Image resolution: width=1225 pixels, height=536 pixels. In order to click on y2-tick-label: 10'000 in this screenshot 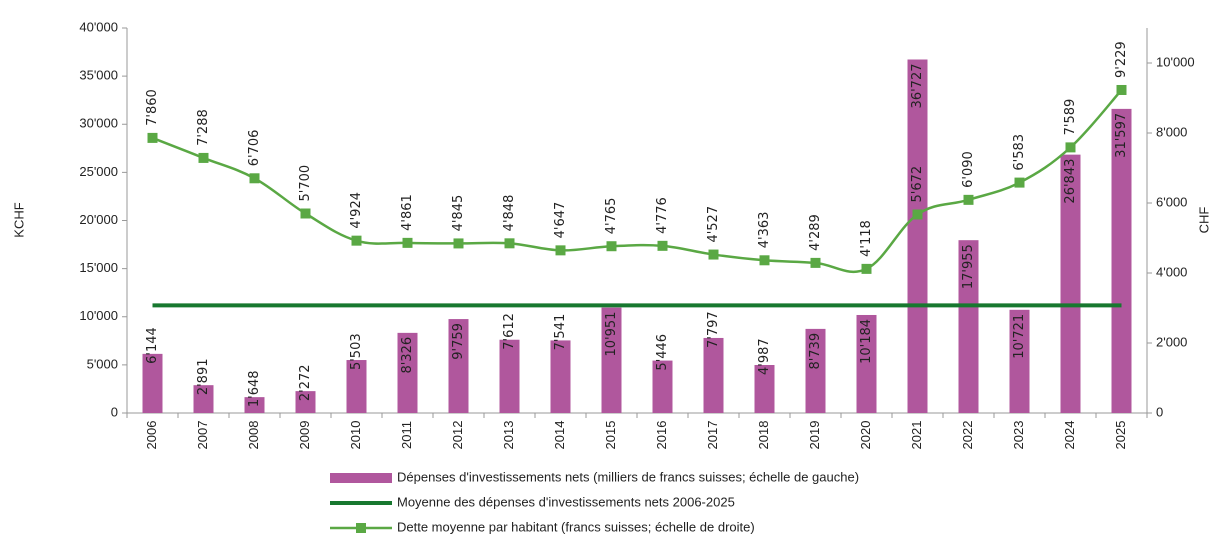, I will do `click(1175, 61)`.